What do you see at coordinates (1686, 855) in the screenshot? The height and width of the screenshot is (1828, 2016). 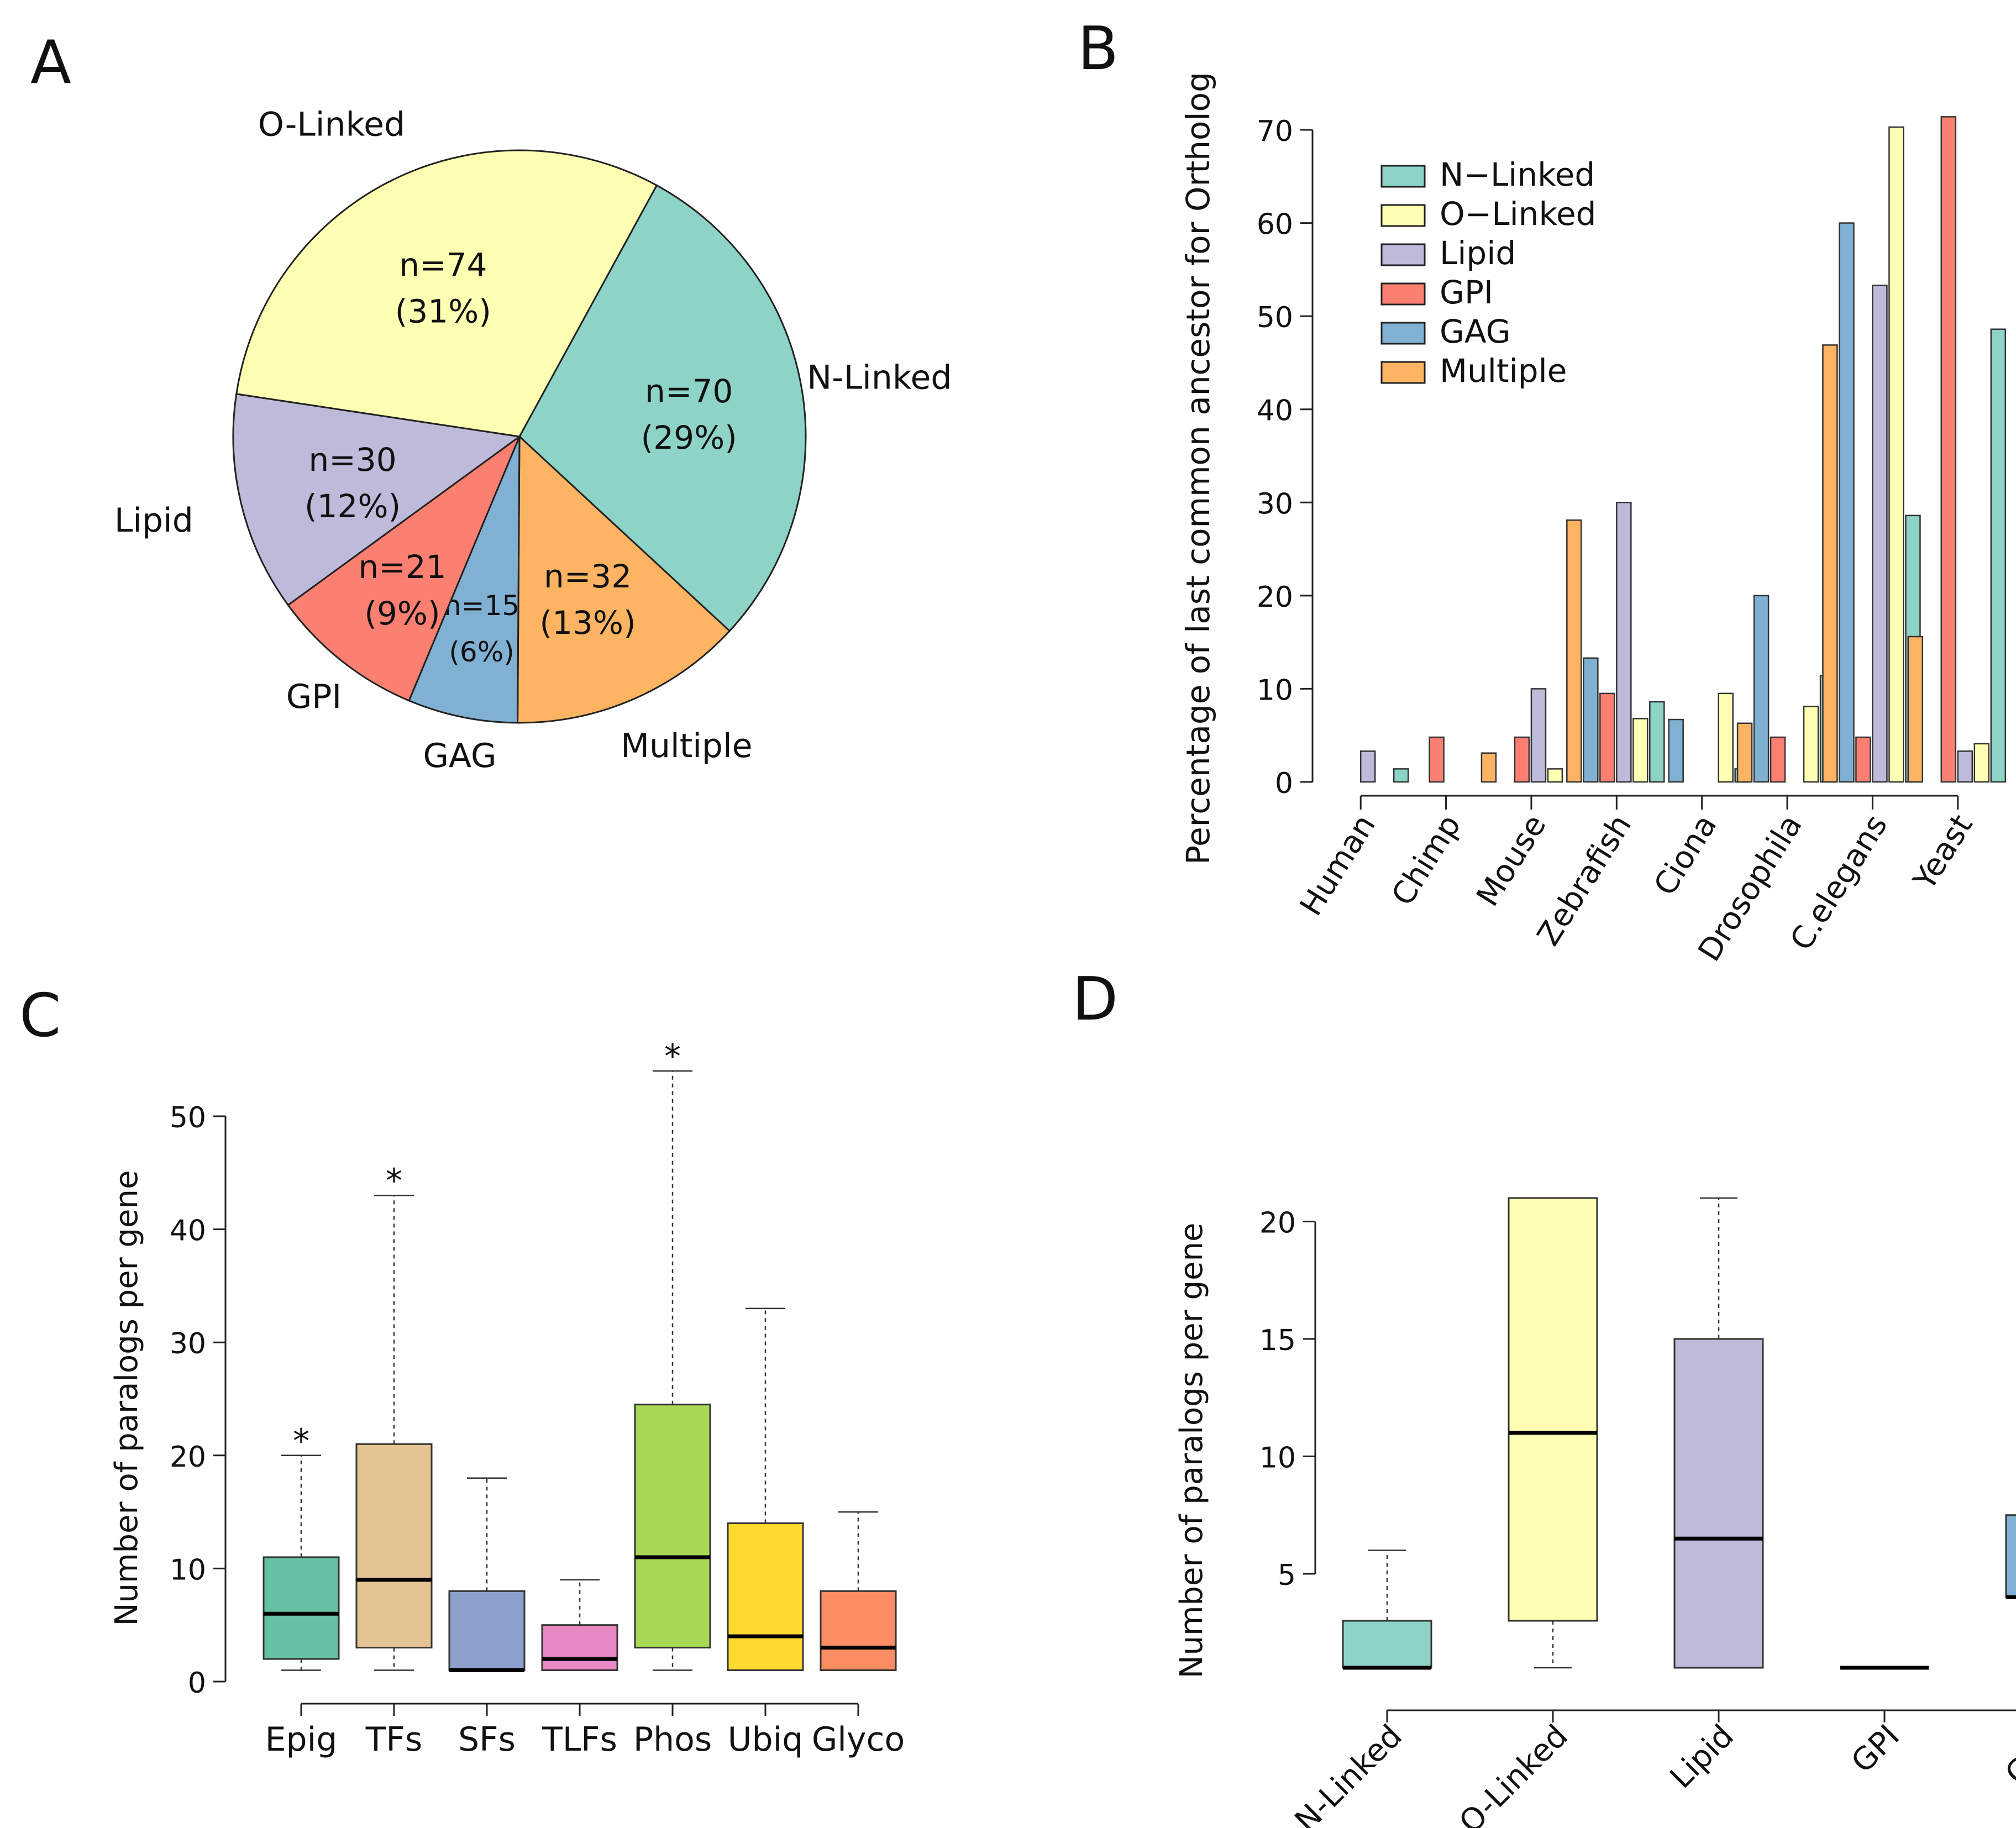 I see `x-tick-label: Ciona` at bounding box center [1686, 855].